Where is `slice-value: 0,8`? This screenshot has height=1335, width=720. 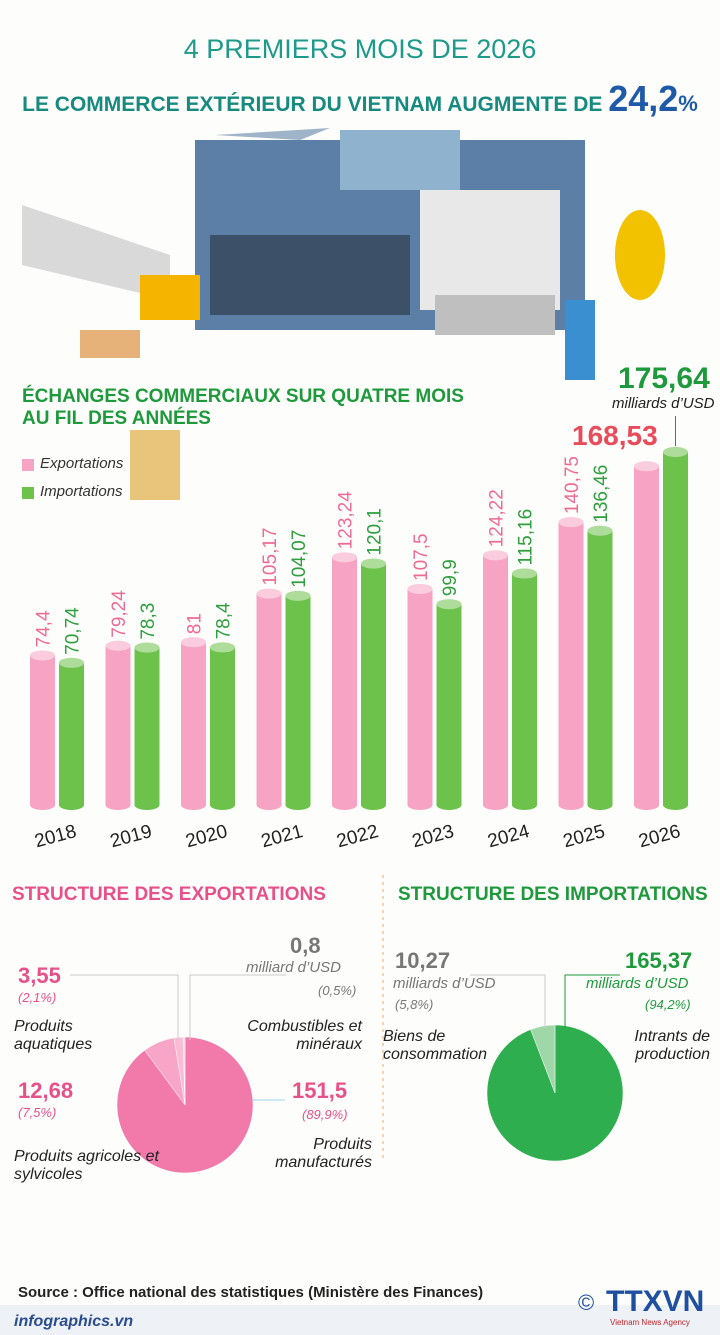 slice-value: 0,8 is located at coordinates (305, 945).